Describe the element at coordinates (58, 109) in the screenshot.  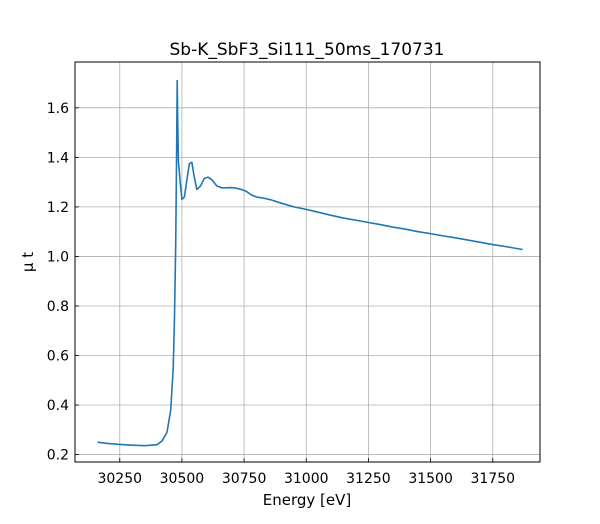
I see `y-tick-label: 1.6` at that location.